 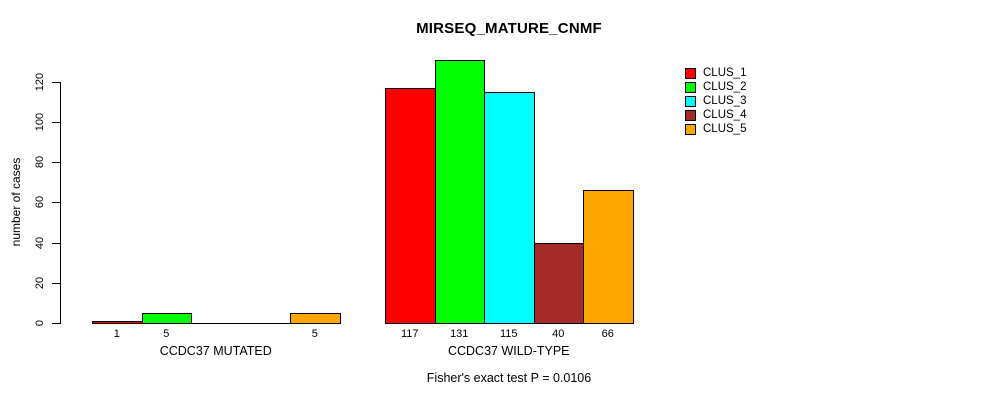 What do you see at coordinates (558, 334) in the screenshot?
I see `bar-value-label: 40` at bounding box center [558, 334].